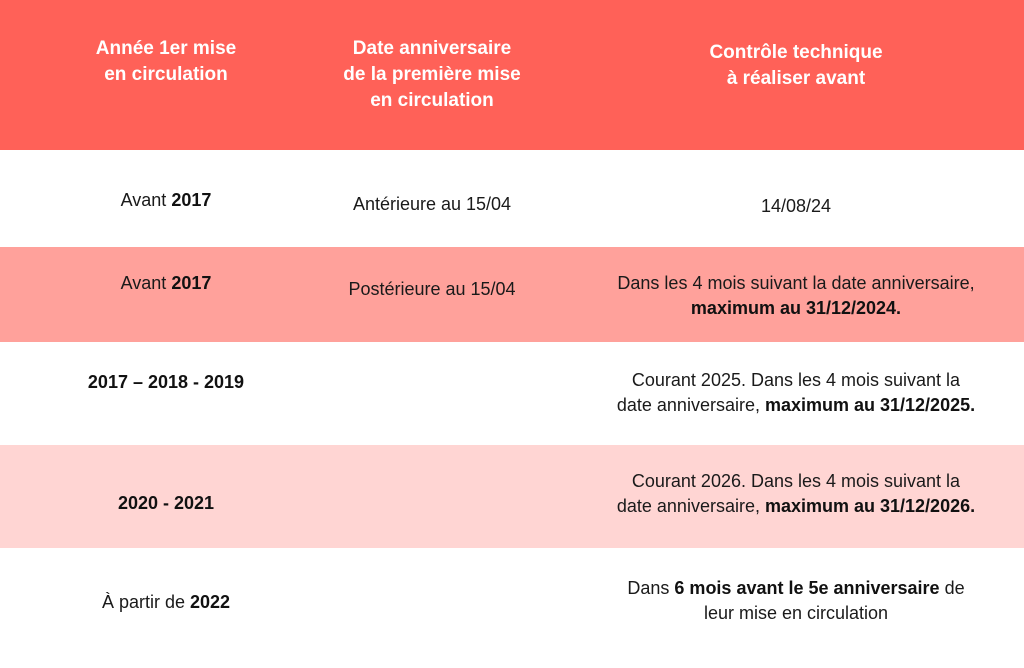  Describe the element at coordinates (796, 308) in the screenshot. I see `control-deadline: maximum au 31/12/2024.` at that location.